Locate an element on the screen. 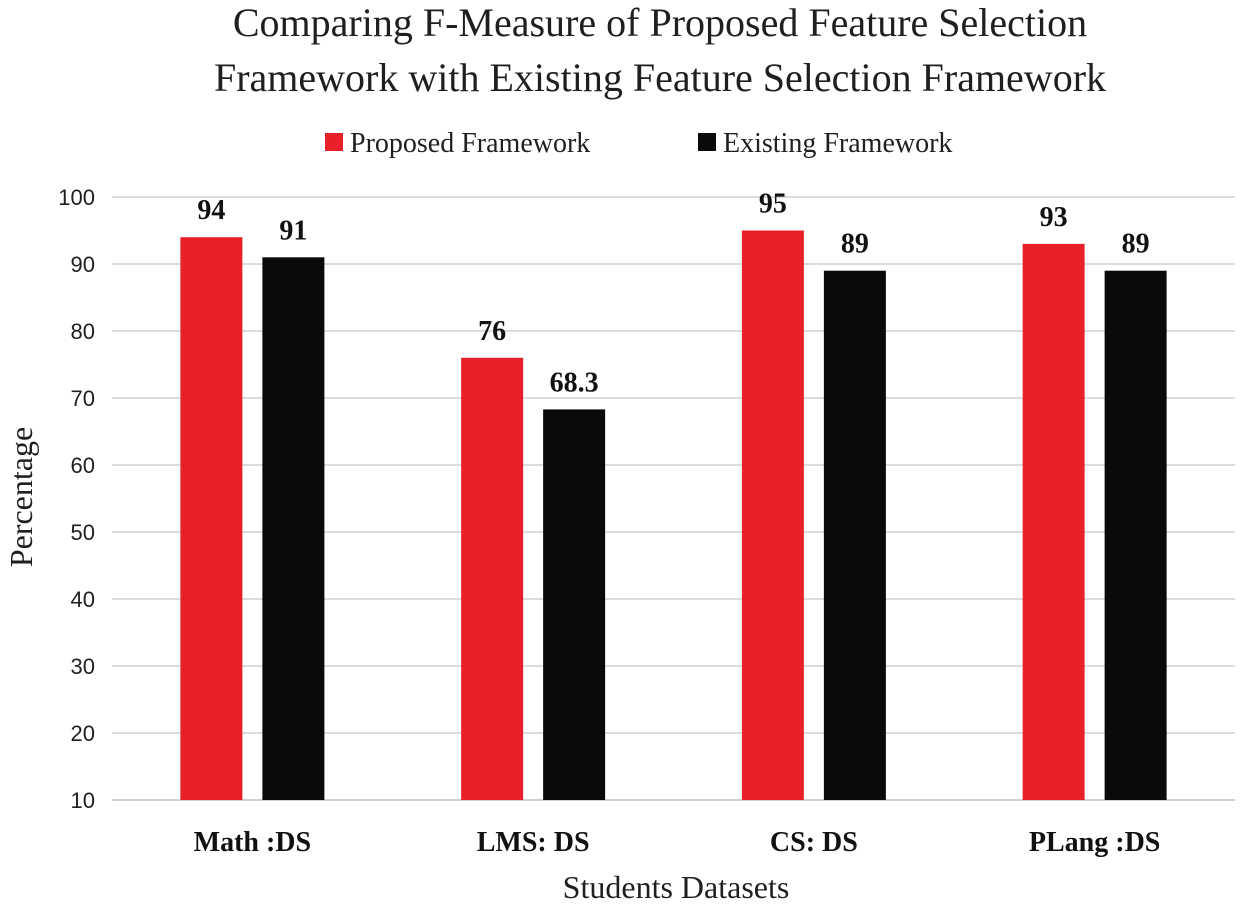  data-label: 94 is located at coordinates (211, 210).